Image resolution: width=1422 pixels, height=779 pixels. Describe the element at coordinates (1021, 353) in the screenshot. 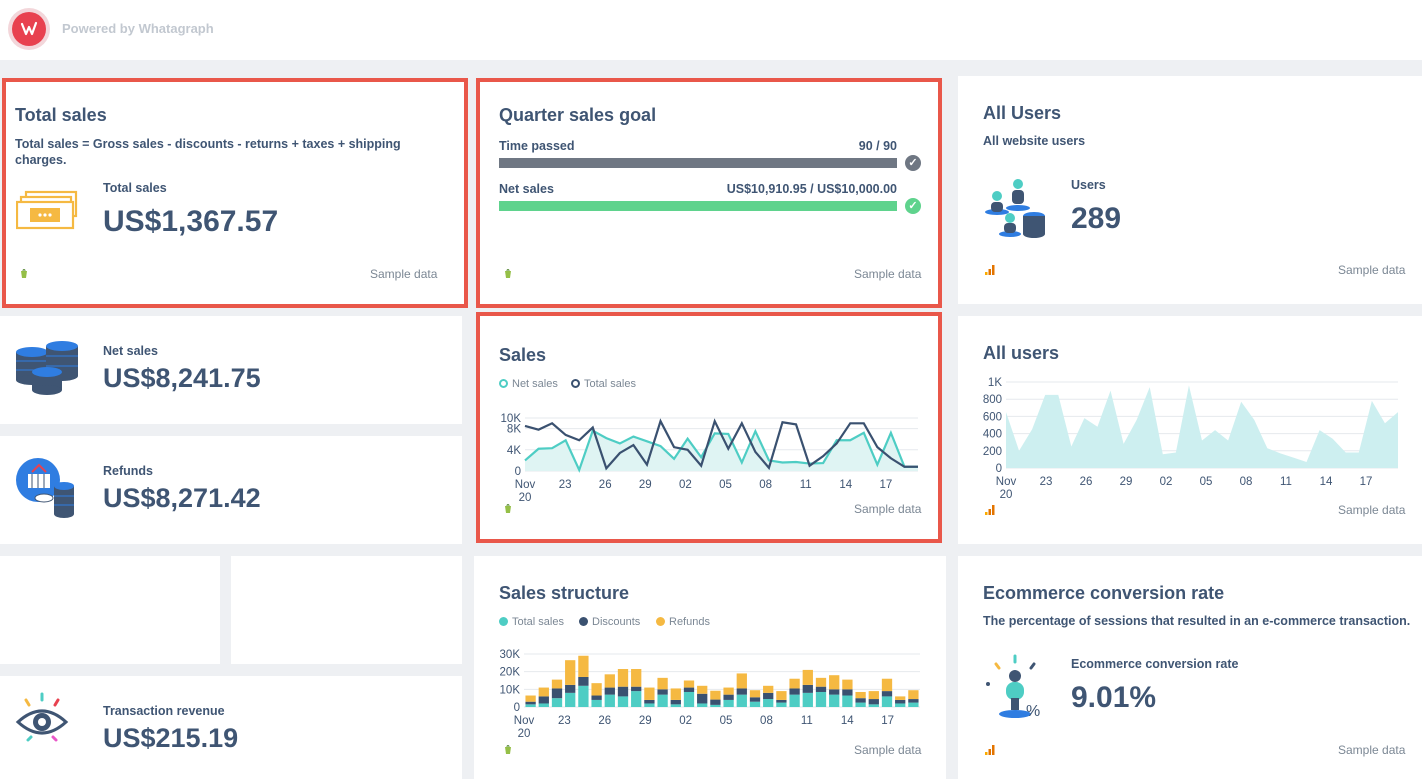

I see `card-title: All users` at that location.